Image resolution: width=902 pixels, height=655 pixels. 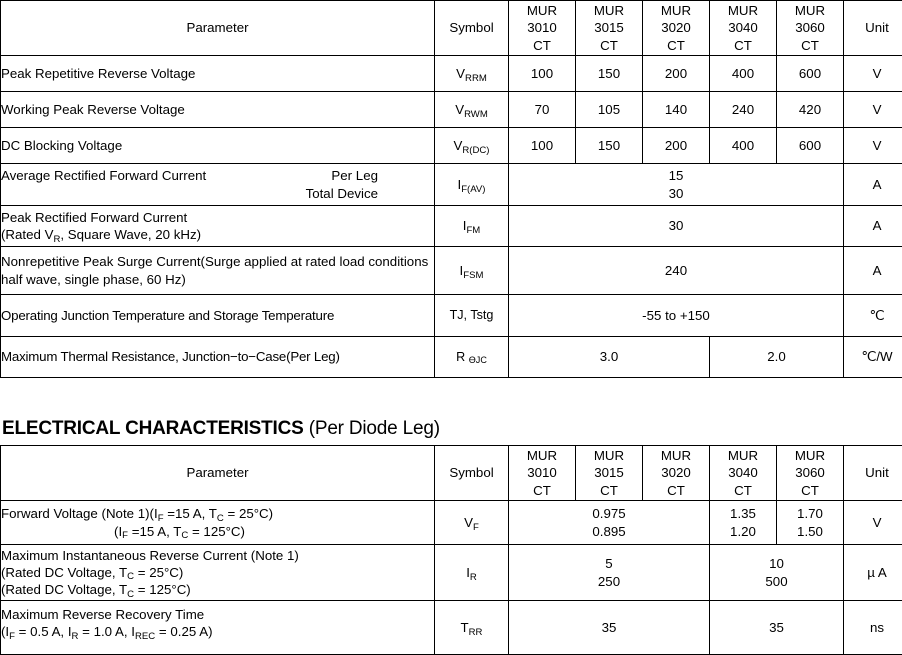 What do you see at coordinates (609, 627) in the screenshot?
I see `row-value-left: 35` at bounding box center [609, 627].